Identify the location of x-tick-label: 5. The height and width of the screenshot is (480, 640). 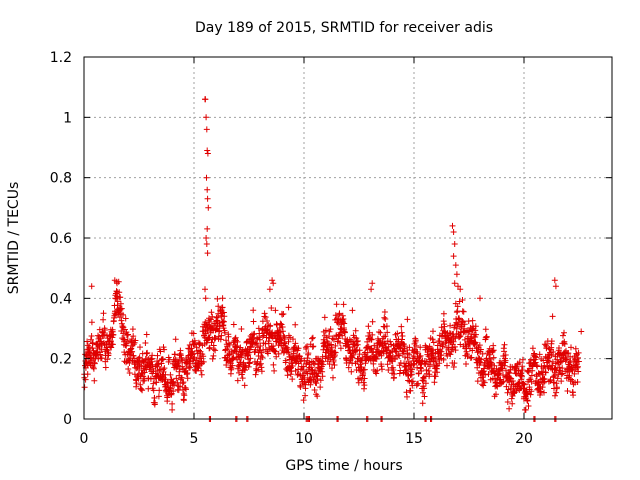
(194, 439).